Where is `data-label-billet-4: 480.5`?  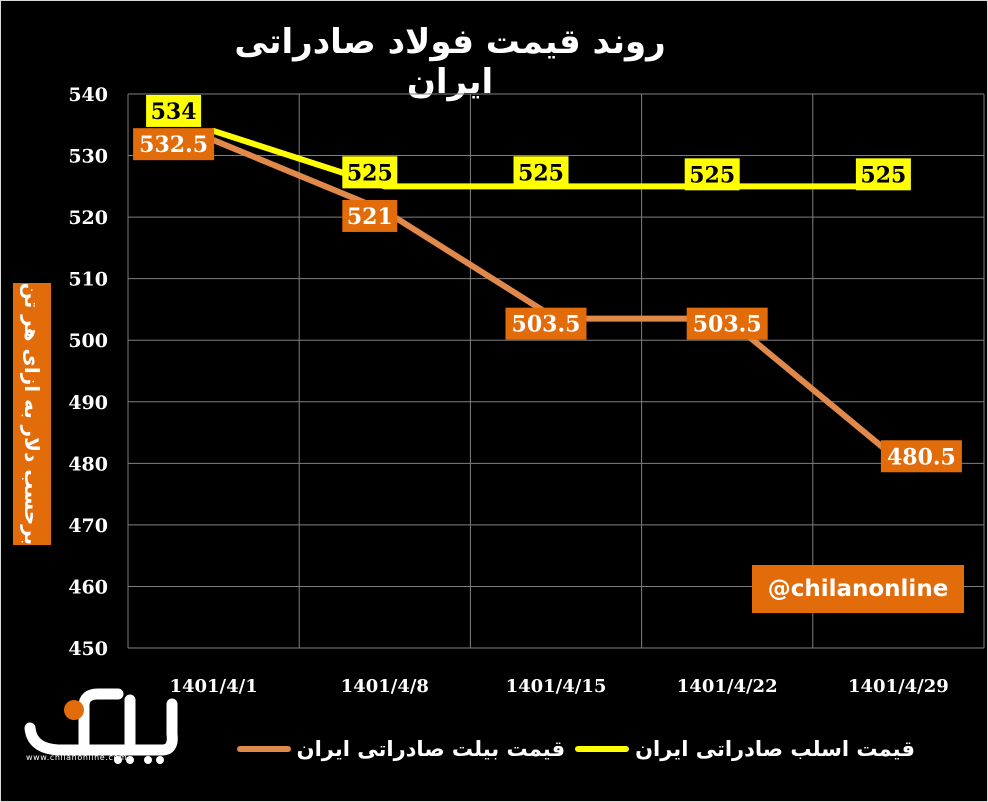 data-label-billet-4: 480.5 is located at coordinates (921, 457).